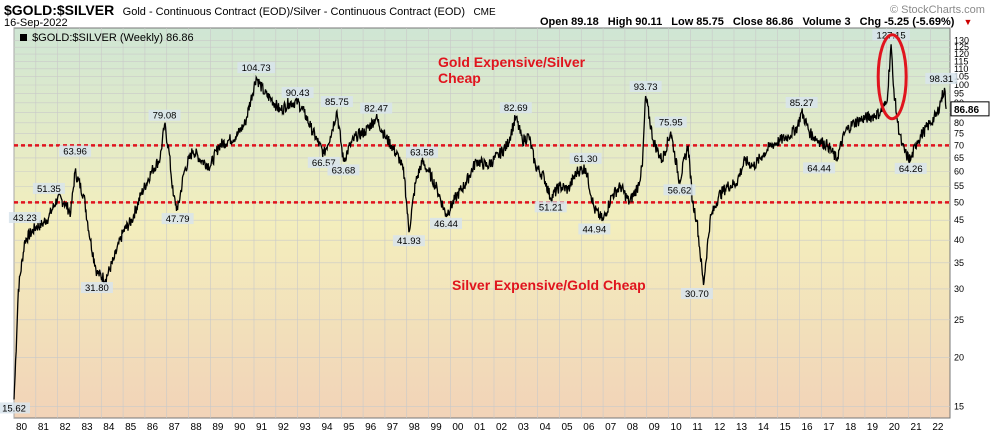  Describe the element at coordinates (829, 427) in the screenshot. I see `x-tick-label: 17` at that location.